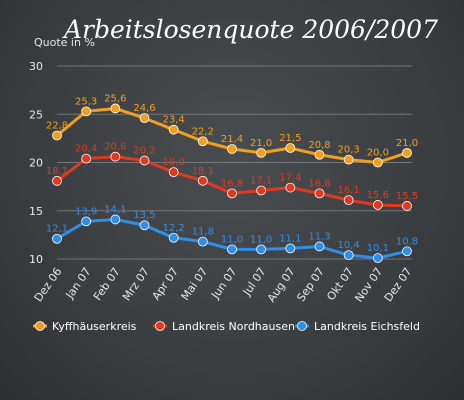 The image size is (464, 400). I want to click on x-tick-label: Feb 07, so click(107, 284).